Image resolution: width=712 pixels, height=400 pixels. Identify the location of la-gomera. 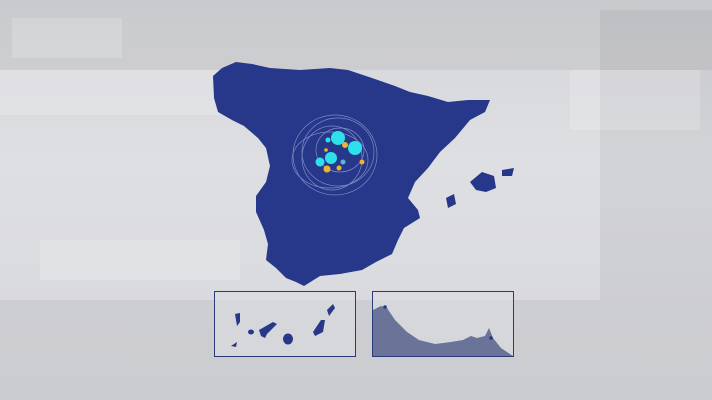
(251, 332).